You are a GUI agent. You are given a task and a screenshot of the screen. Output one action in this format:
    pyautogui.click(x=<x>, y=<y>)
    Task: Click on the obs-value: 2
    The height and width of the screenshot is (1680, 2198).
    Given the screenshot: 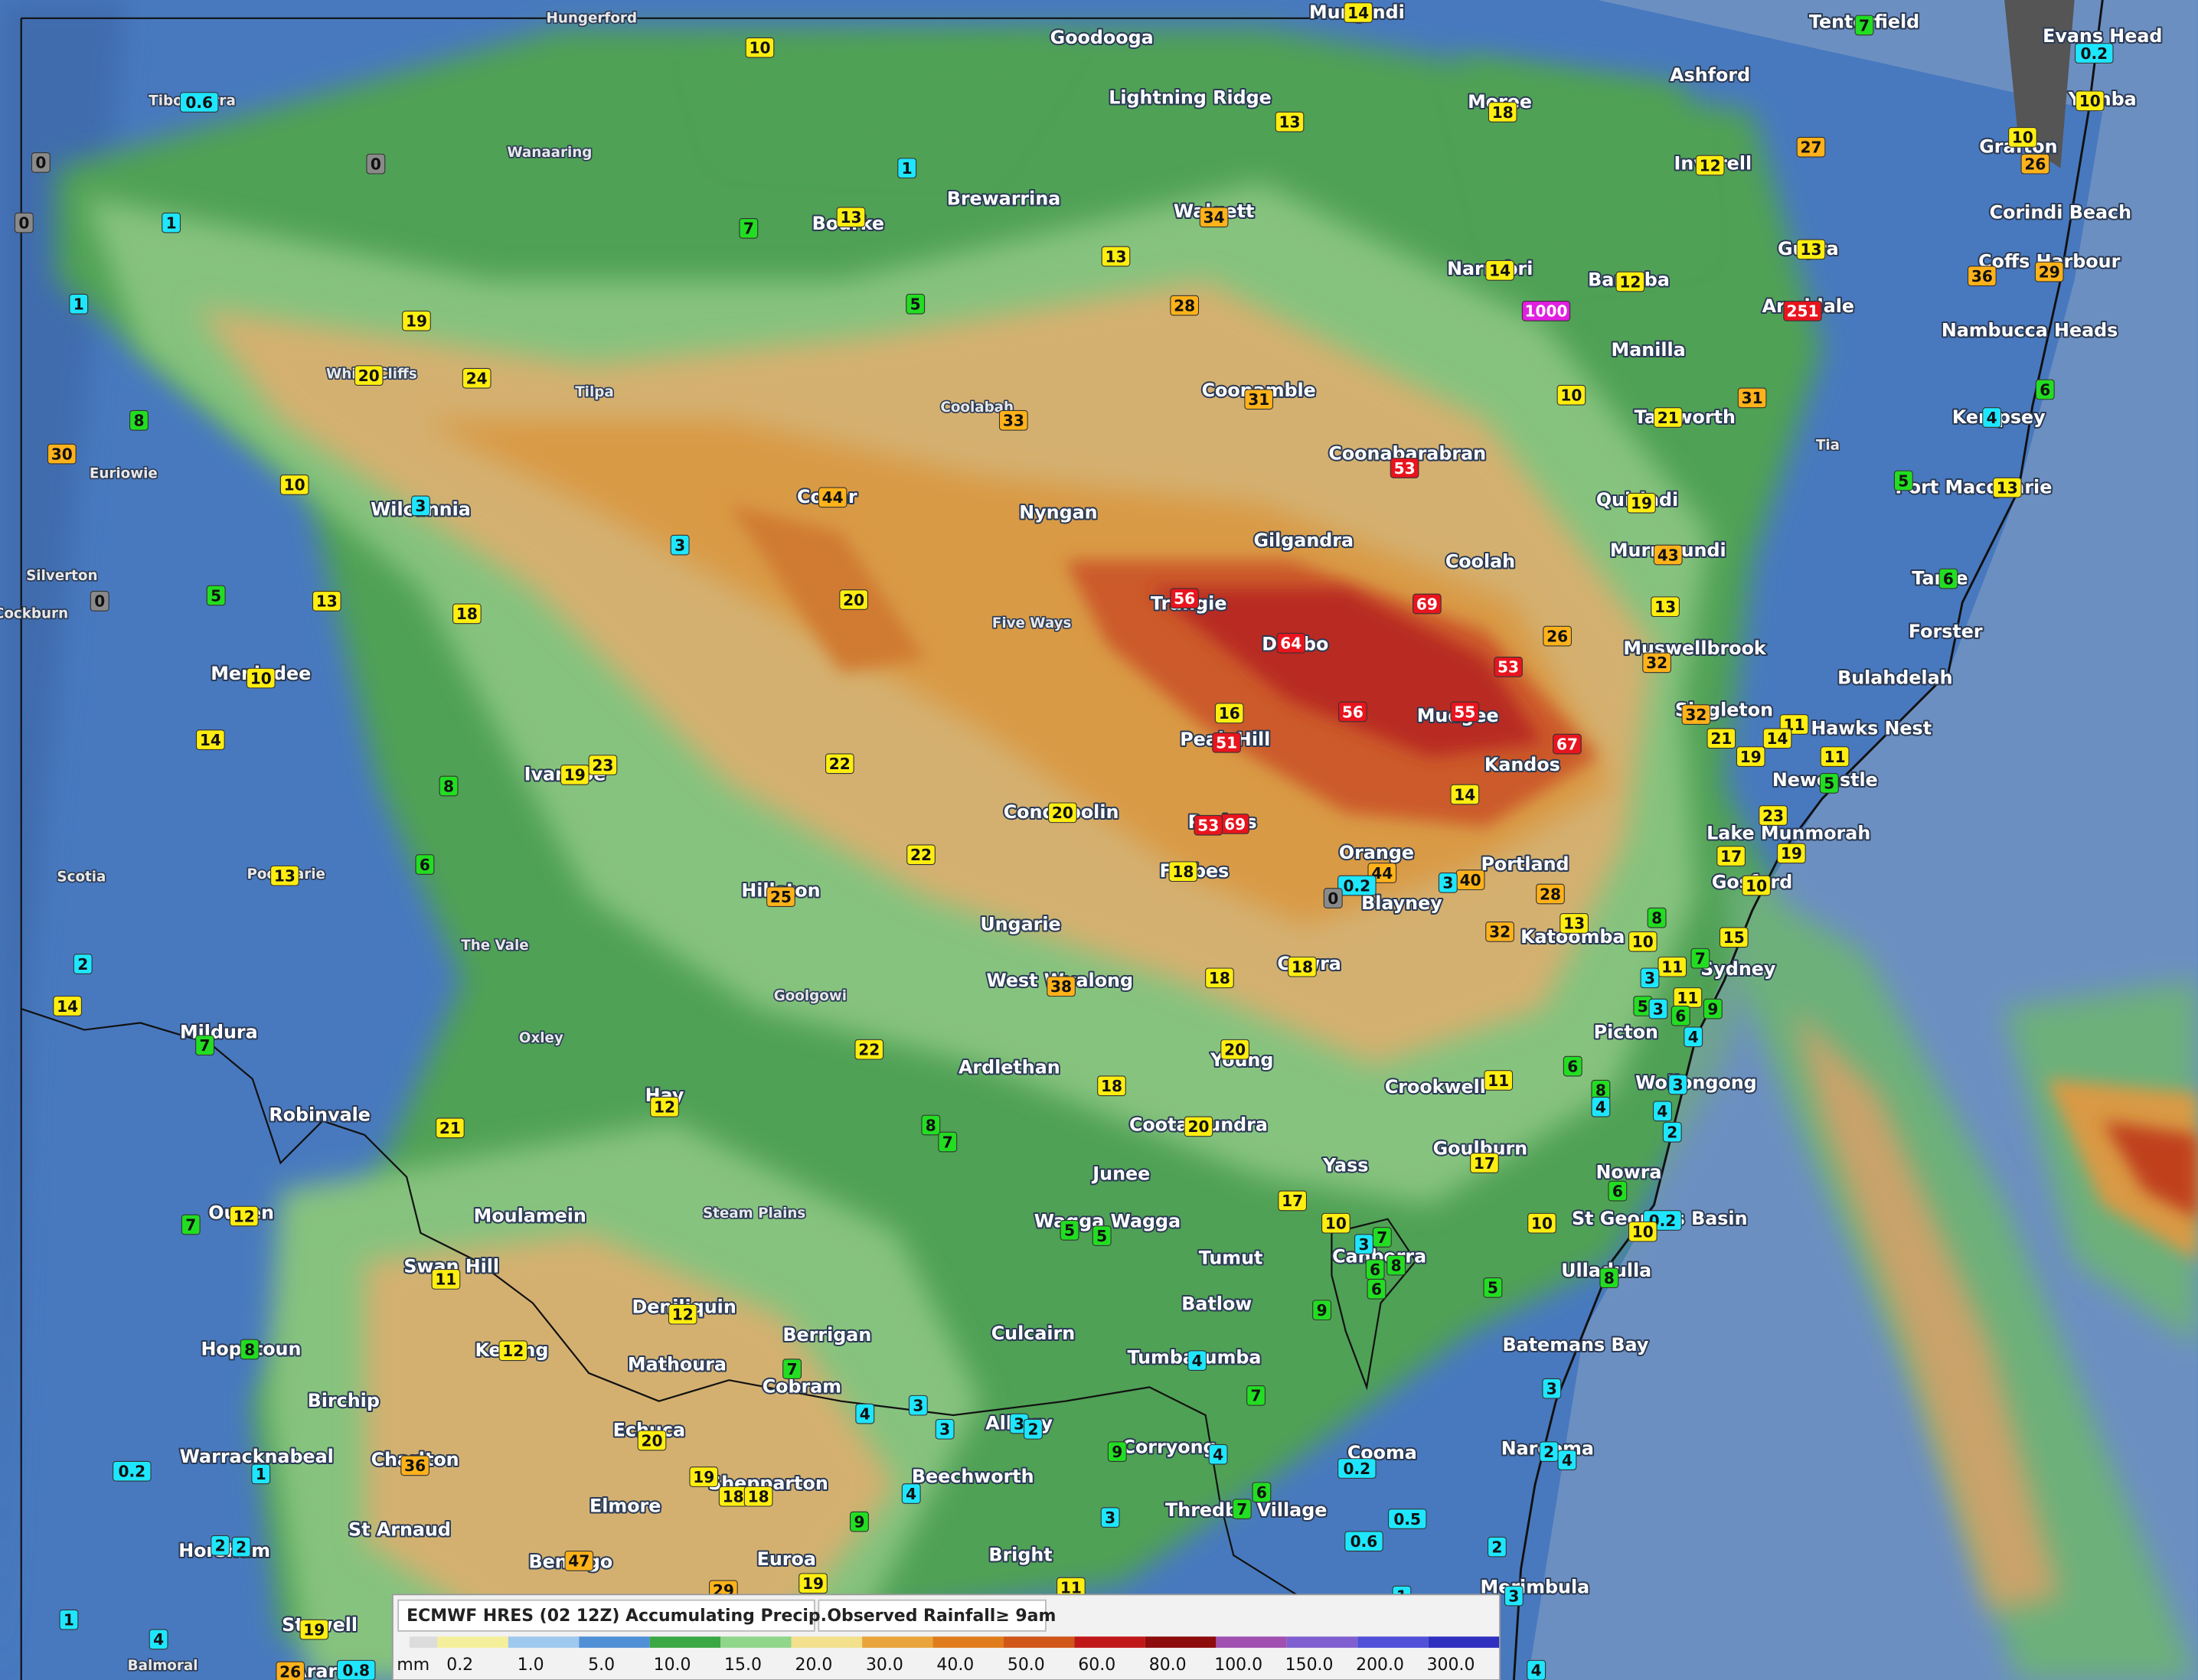 What is the action you would take?
    pyautogui.click(x=220, y=1546)
    